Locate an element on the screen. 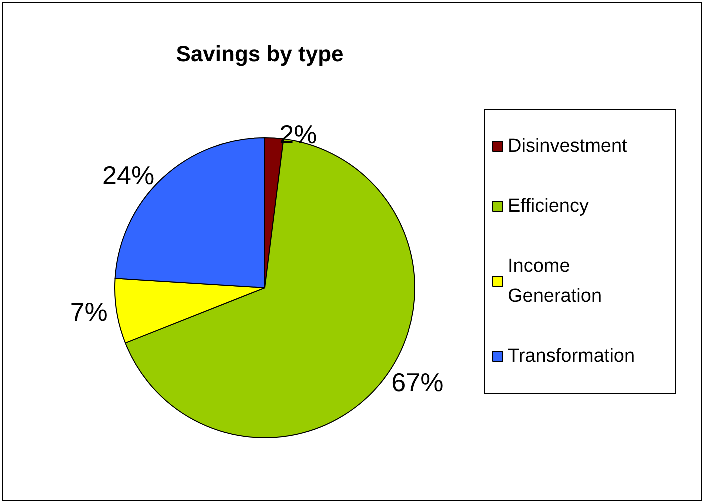 This screenshot has height=503, width=704. legend-label: Disinvestment is located at coordinates (568, 146).